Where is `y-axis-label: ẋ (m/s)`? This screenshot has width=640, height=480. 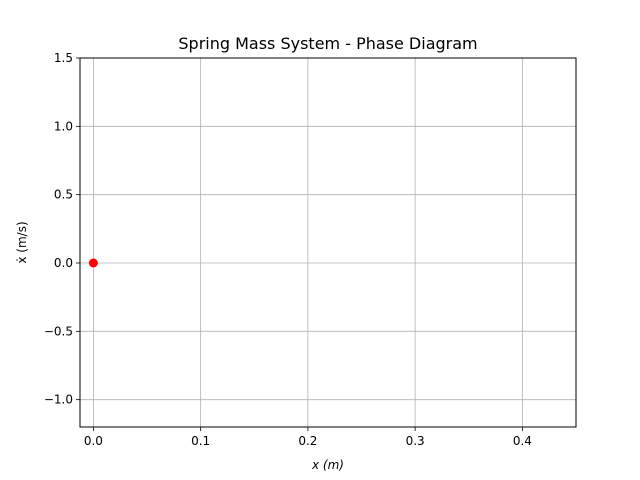
y-axis-label: ẋ (m/s) is located at coordinates (22, 242).